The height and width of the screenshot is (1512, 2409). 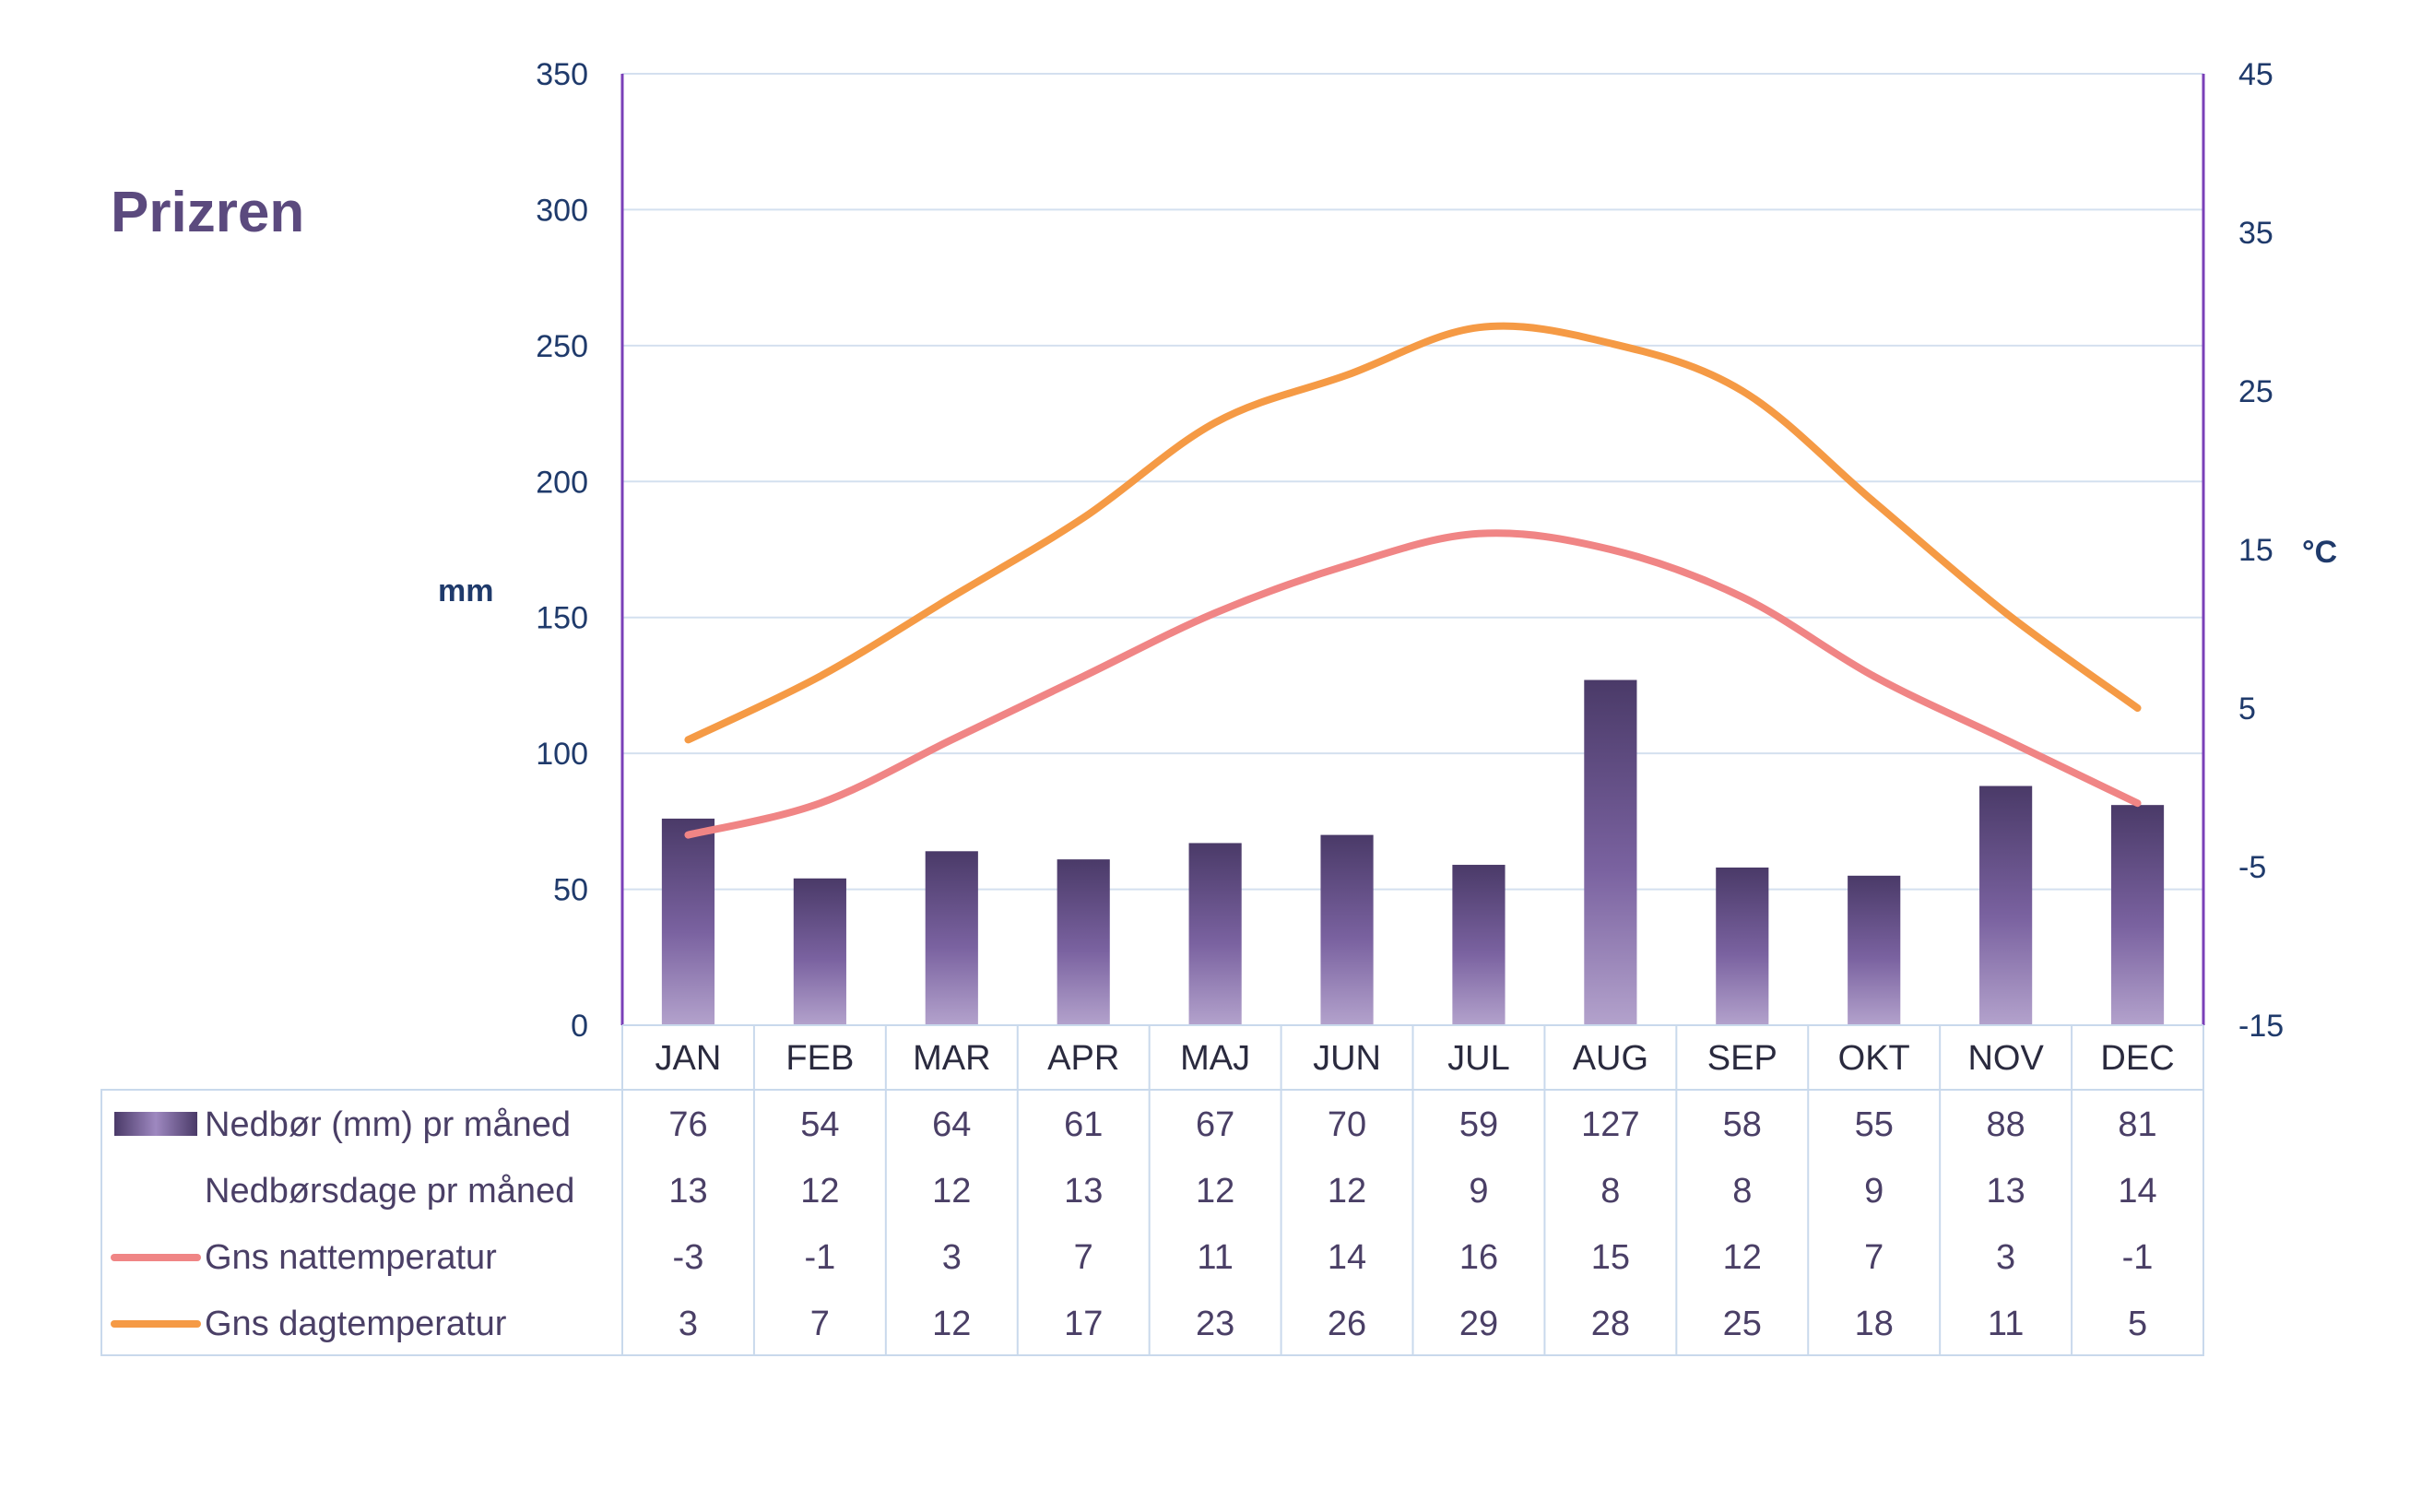 I want to click on data-value-label: 61, so click(x=1083, y=1125).